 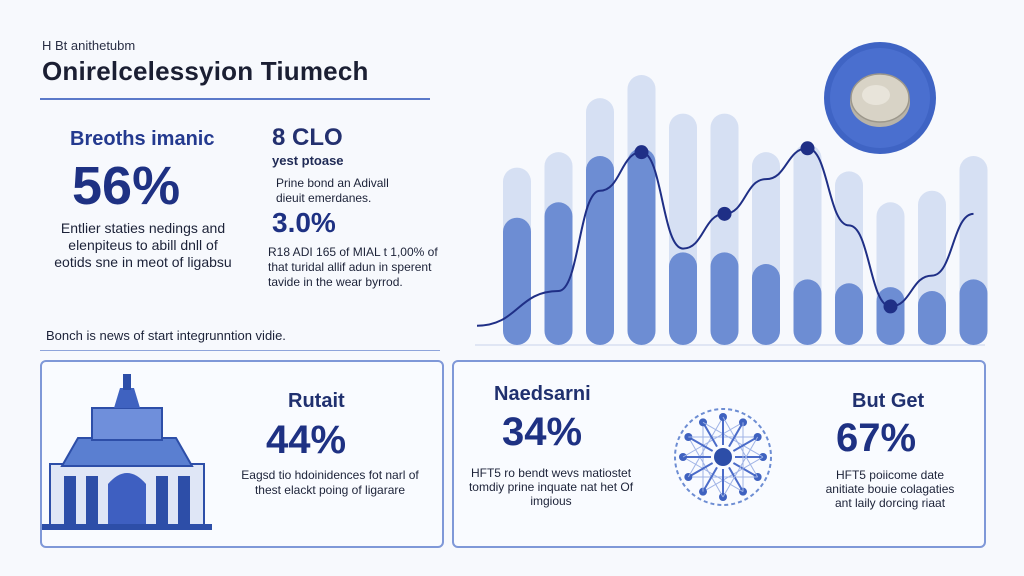 I want to click on card2-value: 34%, so click(x=542, y=432).